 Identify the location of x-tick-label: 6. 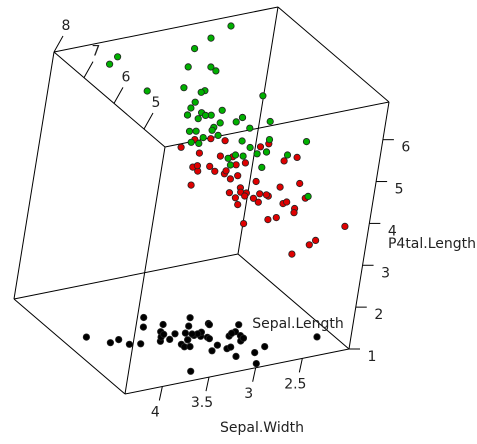
(126, 77).